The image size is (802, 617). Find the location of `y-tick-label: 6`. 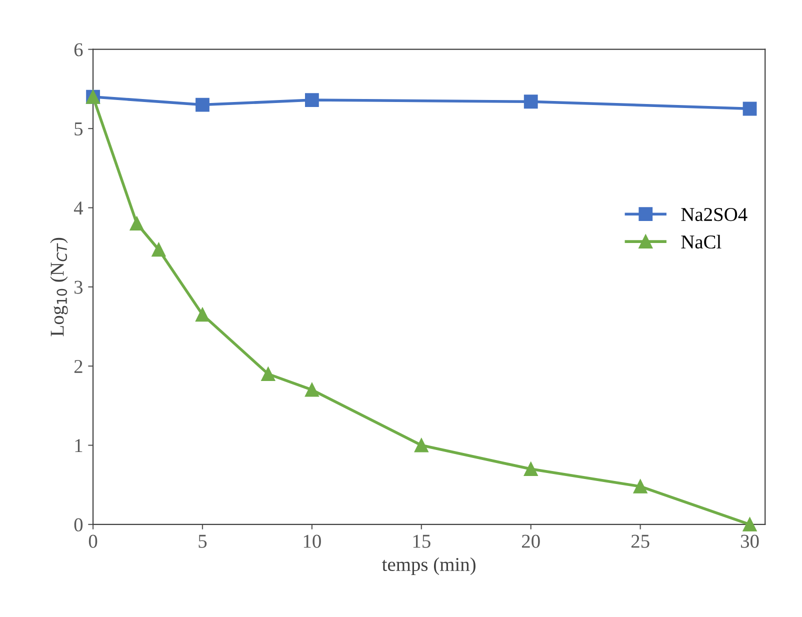

y-tick-label: 6 is located at coordinates (78, 49).